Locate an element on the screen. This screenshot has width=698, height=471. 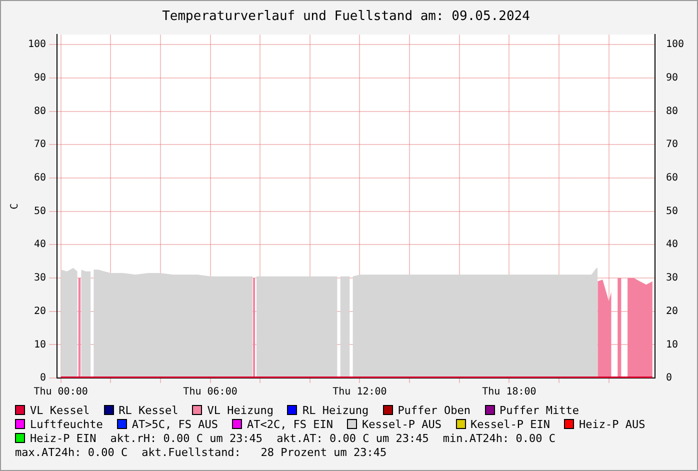
y-tick-label: 60 is located at coordinates (40, 178).